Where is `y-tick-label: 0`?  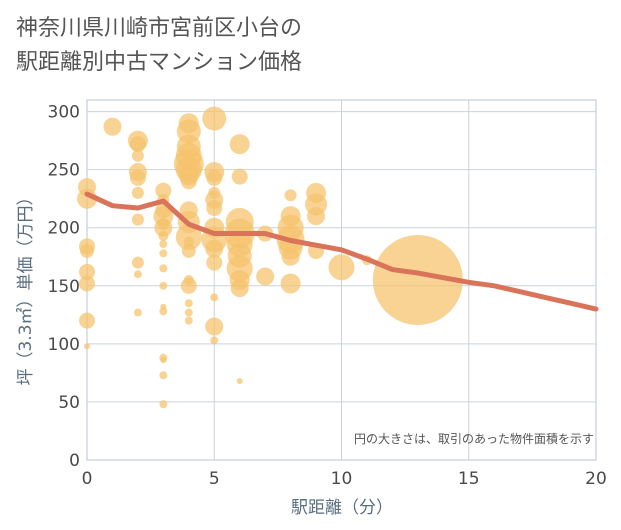
y-tick-label: 0 is located at coordinates (74, 461).